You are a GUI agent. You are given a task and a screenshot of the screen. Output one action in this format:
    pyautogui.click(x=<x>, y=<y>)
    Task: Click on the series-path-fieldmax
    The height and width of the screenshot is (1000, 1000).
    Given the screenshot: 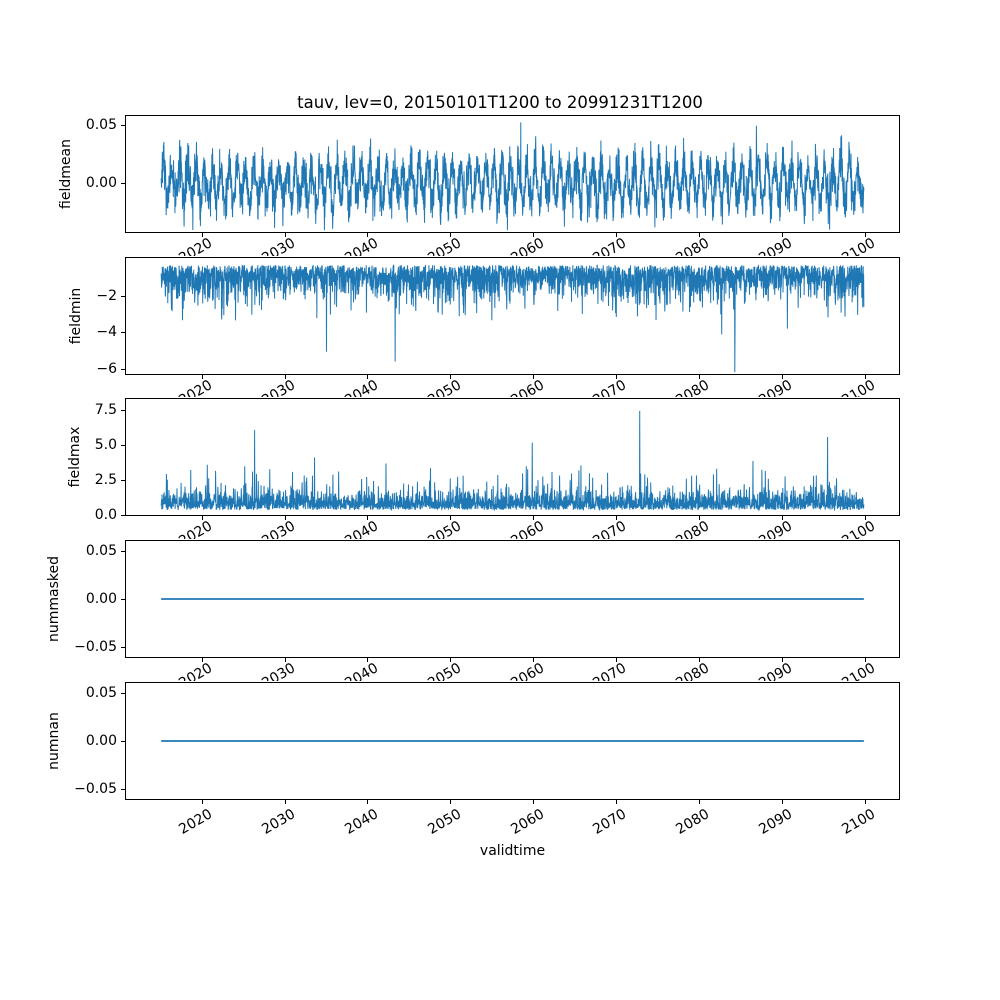 What is the action you would take?
    pyautogui.click(x=512, y=461)
    